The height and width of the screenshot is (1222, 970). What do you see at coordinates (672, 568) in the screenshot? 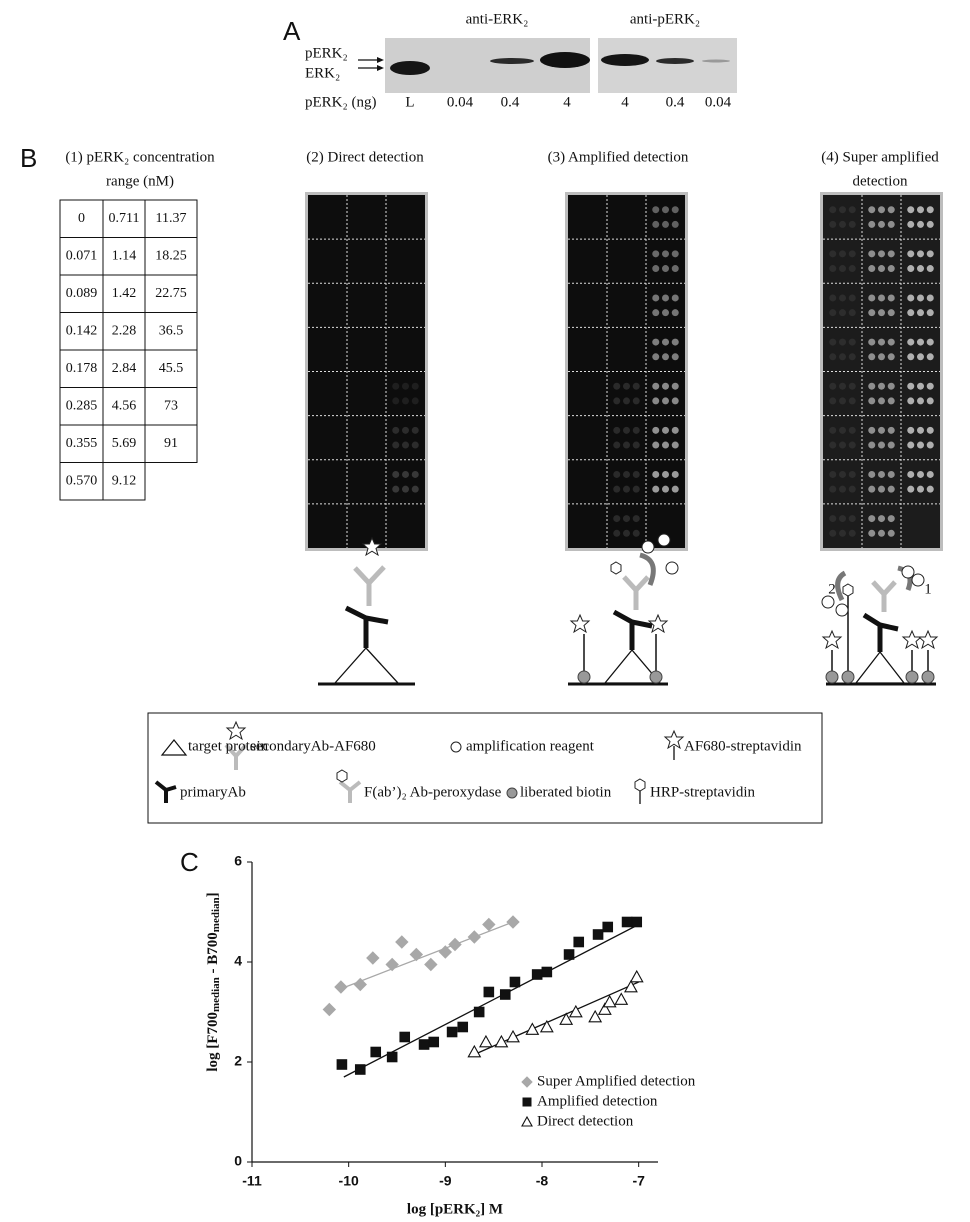
I see `reagent` at bounding box center [672, 568].